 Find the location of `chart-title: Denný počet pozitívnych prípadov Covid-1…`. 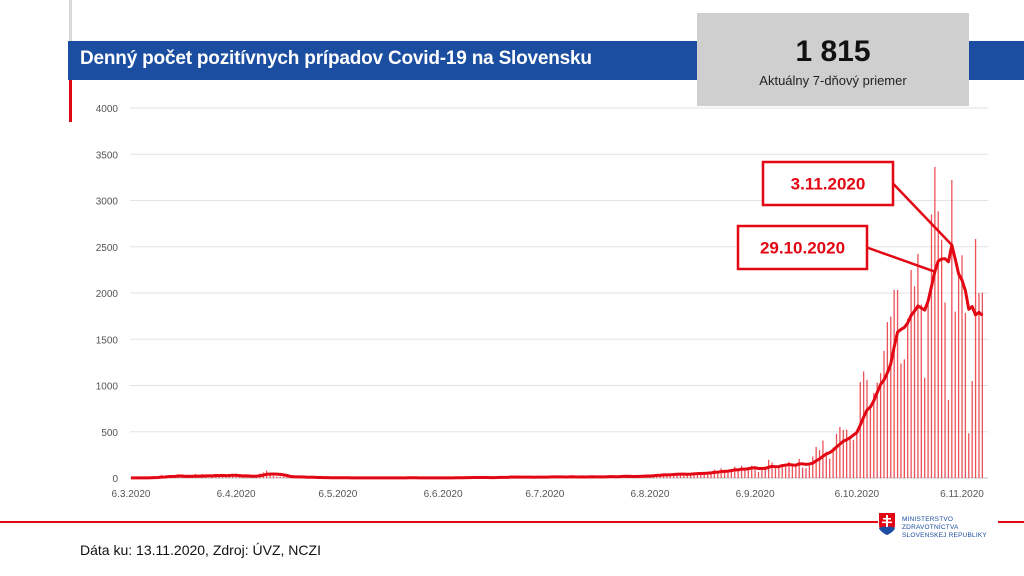

chart-title: Denný počet pozitívnych prípadov Covid-1… is located at coordinates (336, 58).